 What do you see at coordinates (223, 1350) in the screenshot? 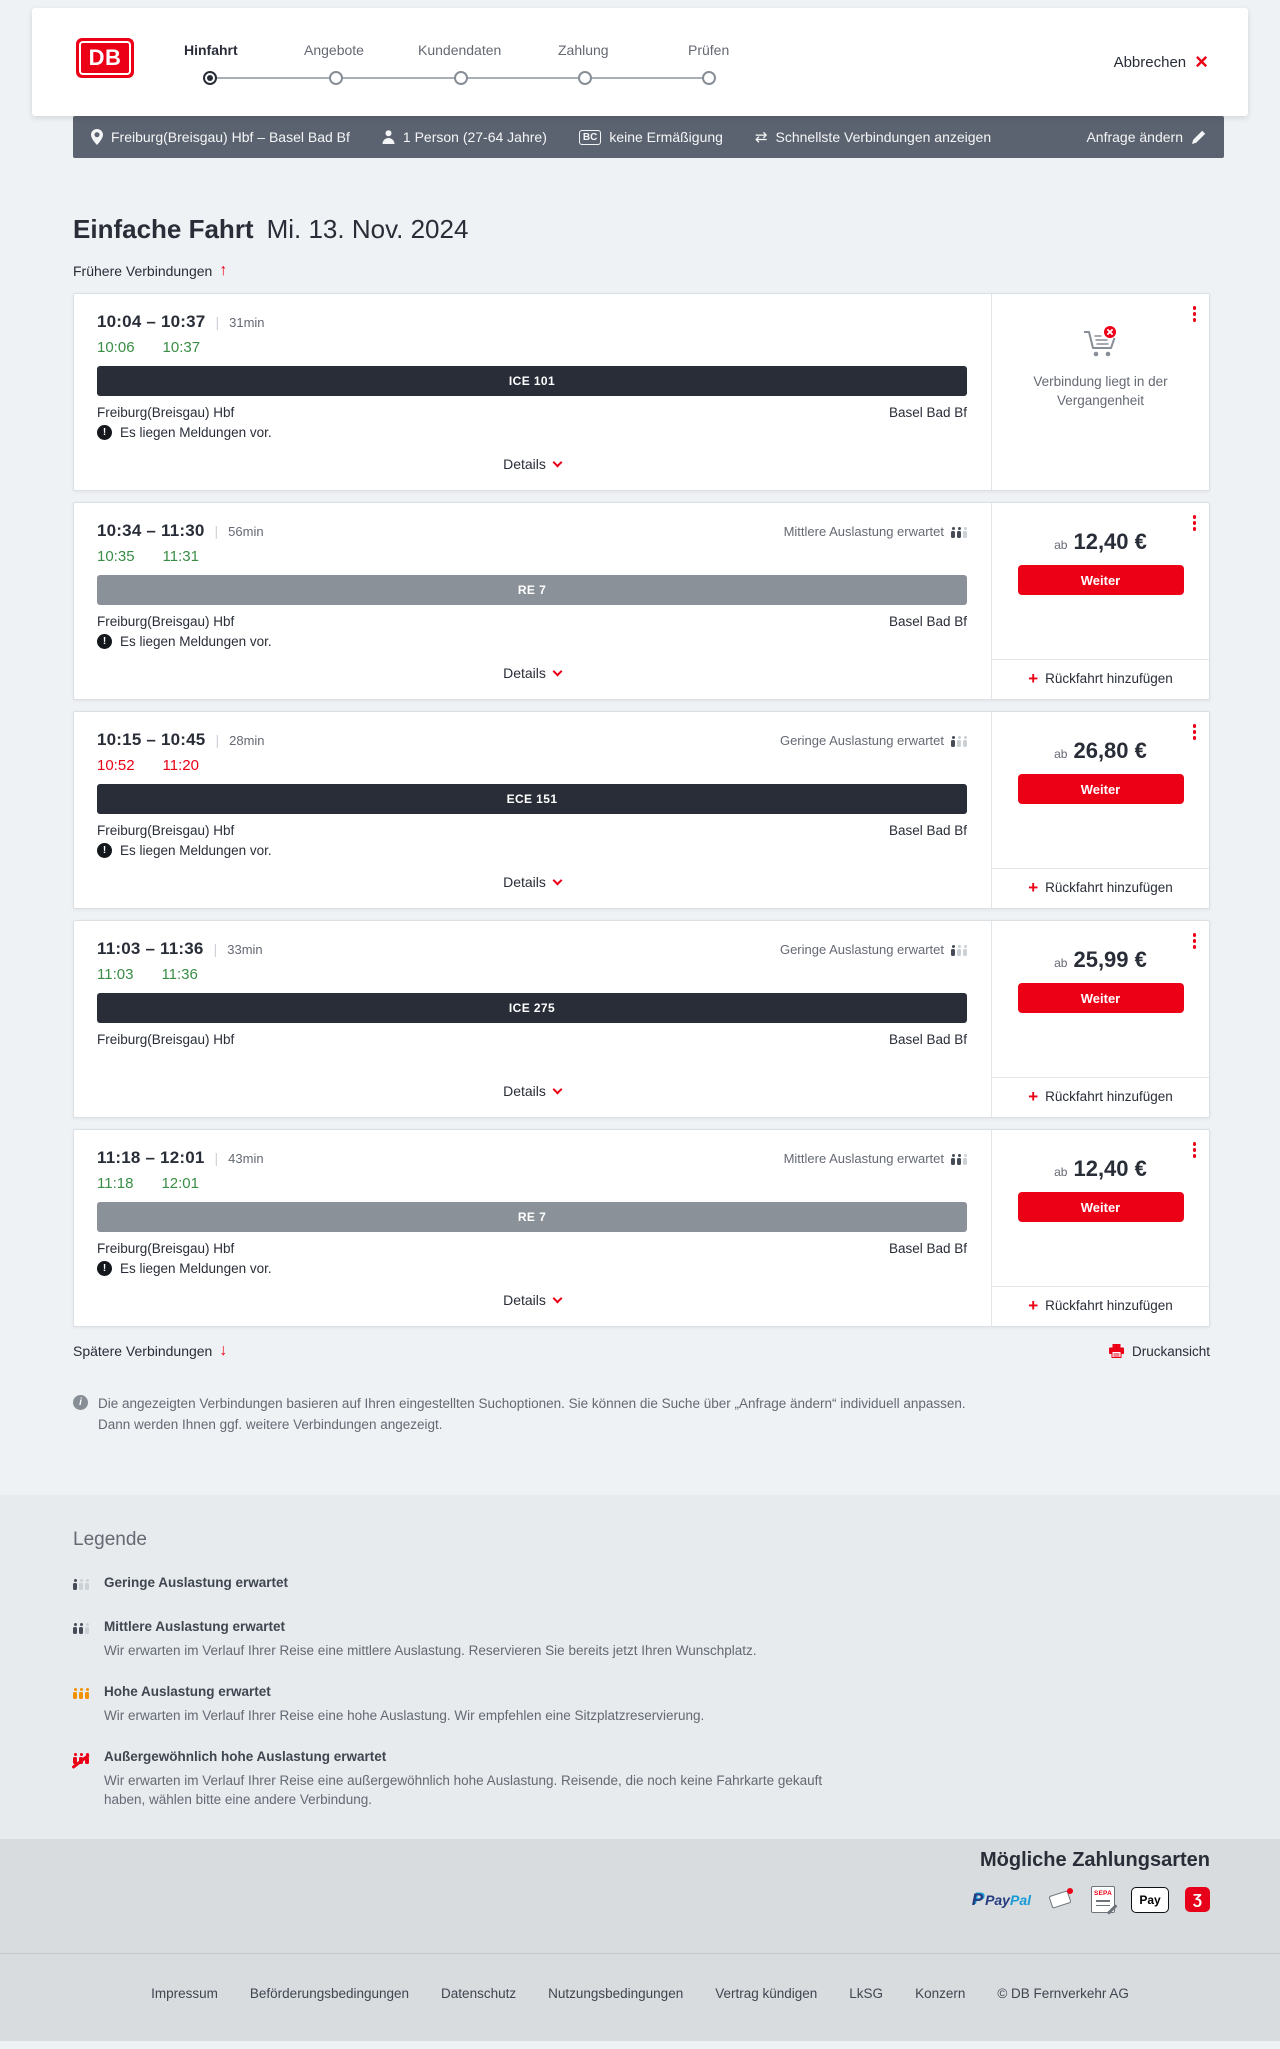
I see `arrow-down-icon: ↓` at bounding box center [223, 1350].